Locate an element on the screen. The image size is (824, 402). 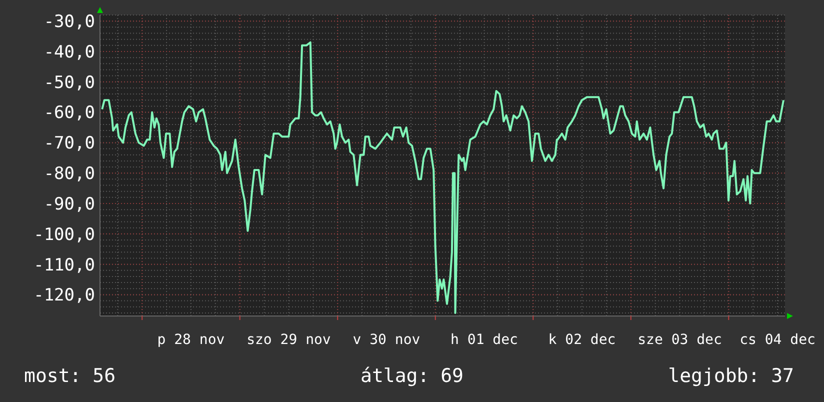
y-tick-label: -30,0 is located at coordinates (69, 22).